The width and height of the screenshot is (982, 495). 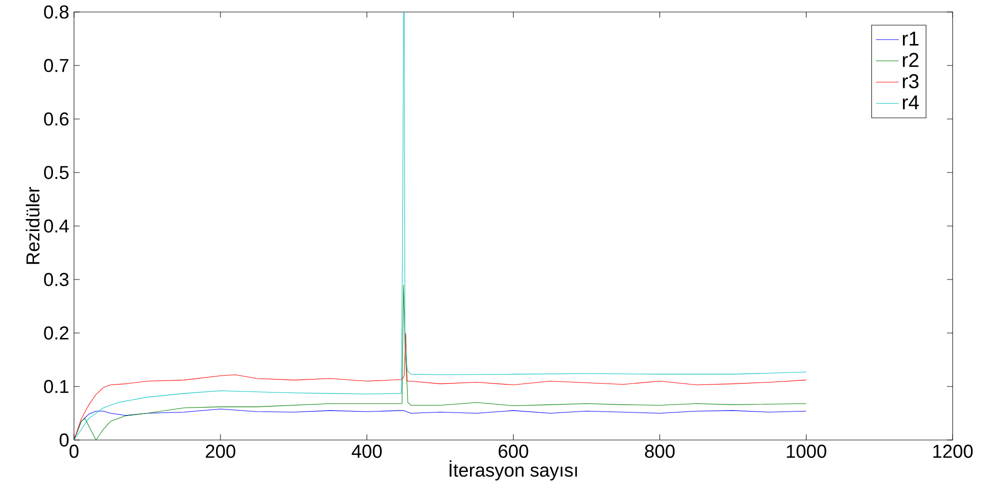 I want to click on y-tick-label: 0.6, so click(x=56, y=119).